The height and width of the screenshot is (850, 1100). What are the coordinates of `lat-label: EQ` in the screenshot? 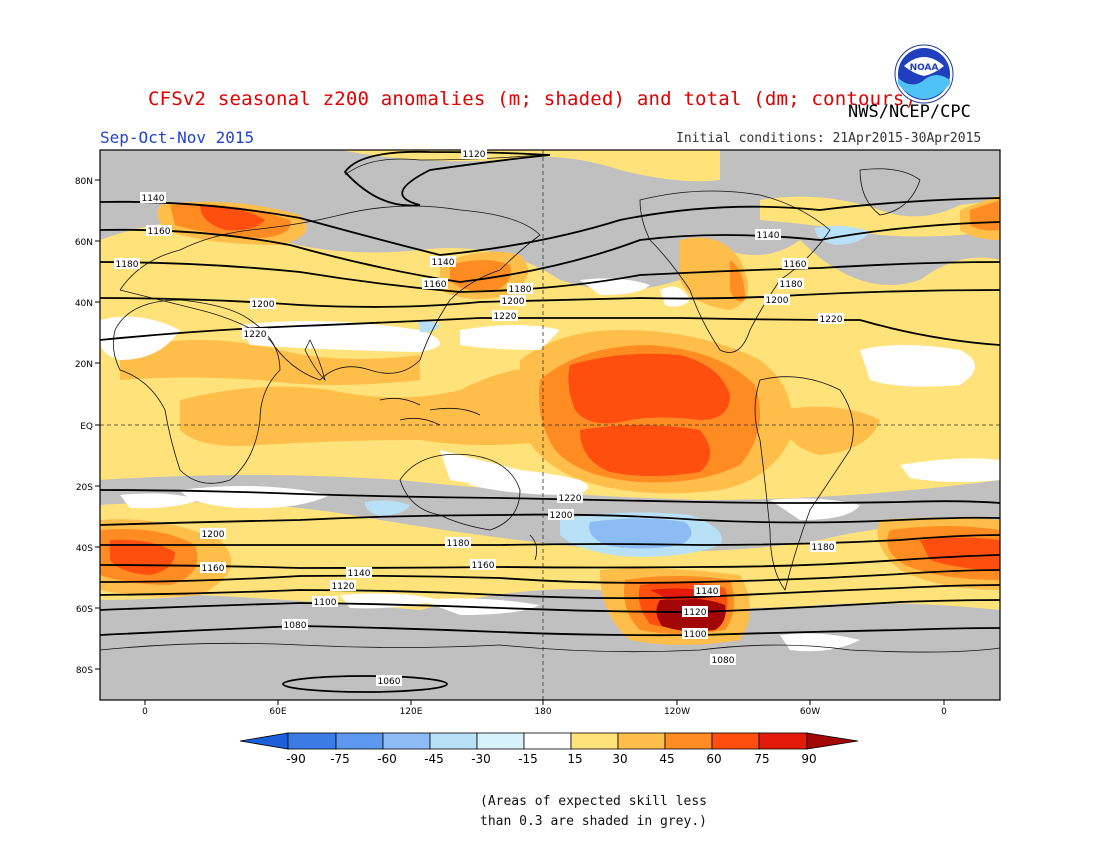 It's located at (86, 427).